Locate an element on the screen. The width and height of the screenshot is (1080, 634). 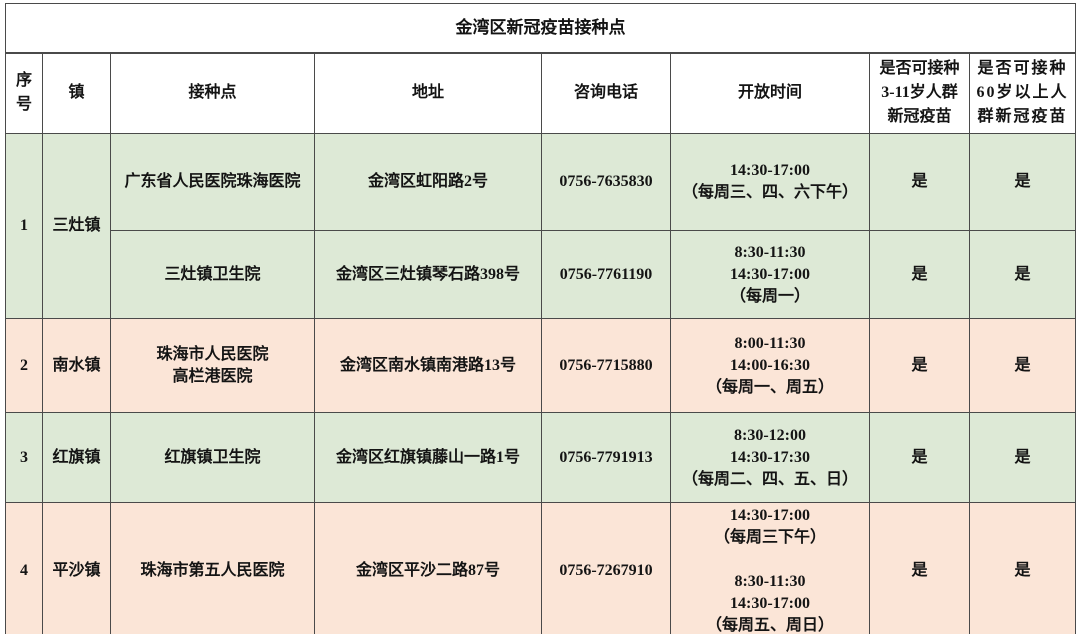
cell-no: 1 is located at coordinates (24, 226).